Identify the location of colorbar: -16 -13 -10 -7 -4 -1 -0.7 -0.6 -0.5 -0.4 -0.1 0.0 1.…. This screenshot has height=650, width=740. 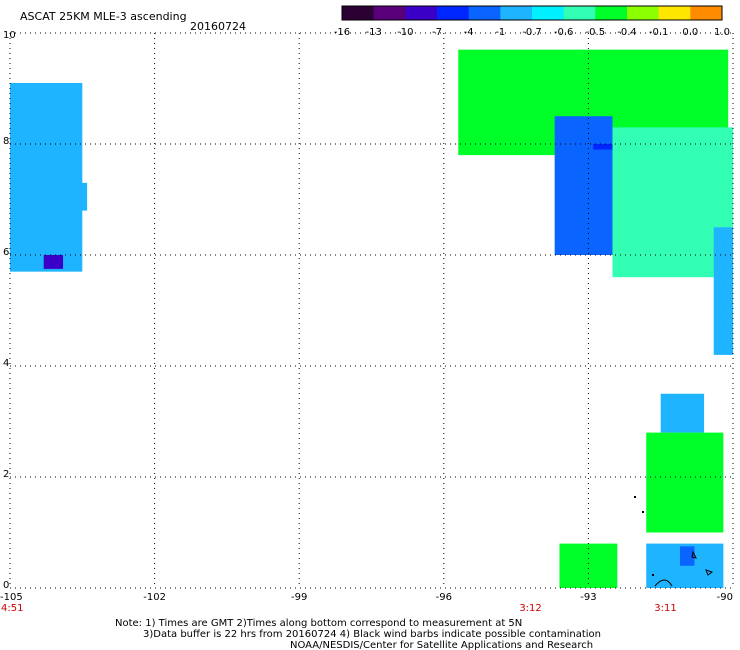
(532, 21).